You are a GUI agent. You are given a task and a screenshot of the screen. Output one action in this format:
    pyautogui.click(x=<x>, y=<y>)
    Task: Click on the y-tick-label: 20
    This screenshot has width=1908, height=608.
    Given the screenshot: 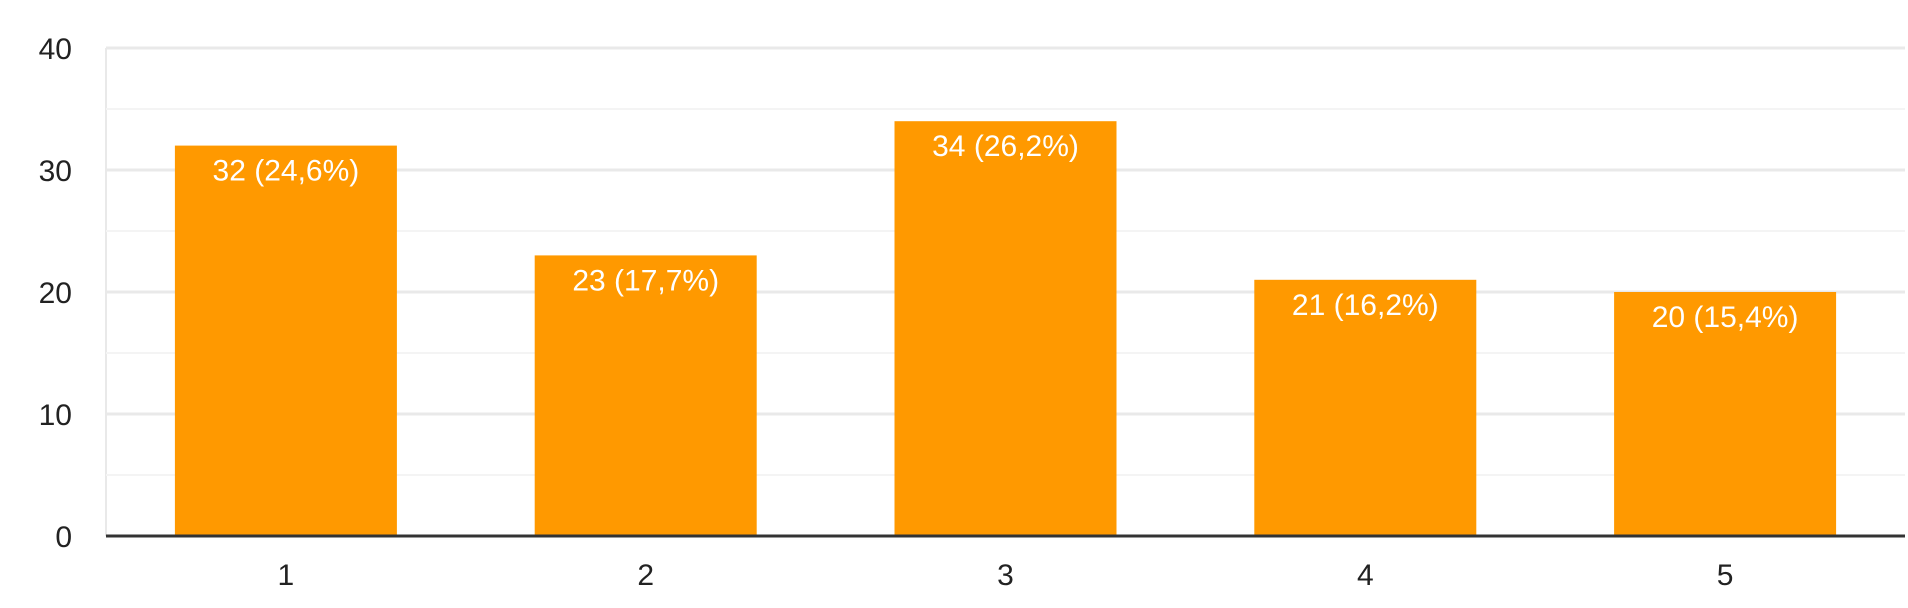 What is the action you would take?
    pyautogui.click(x=55, y=293)
    